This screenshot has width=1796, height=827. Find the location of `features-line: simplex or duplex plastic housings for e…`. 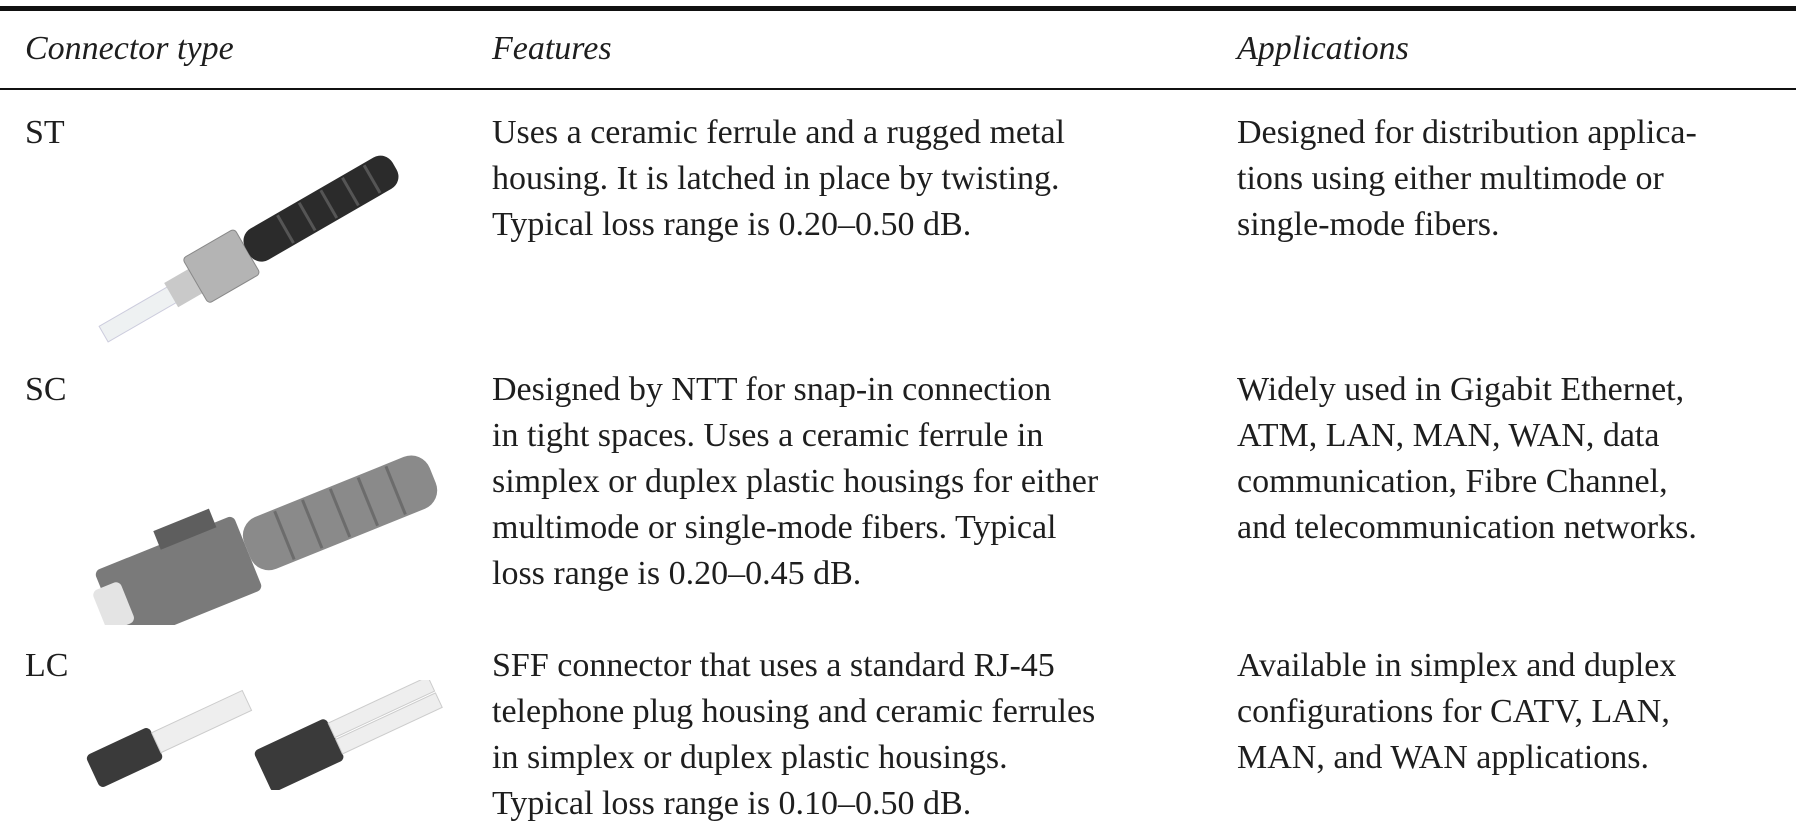

features-line: simplex or duplex plastic housings for e… is located at coordinates (795, 481).